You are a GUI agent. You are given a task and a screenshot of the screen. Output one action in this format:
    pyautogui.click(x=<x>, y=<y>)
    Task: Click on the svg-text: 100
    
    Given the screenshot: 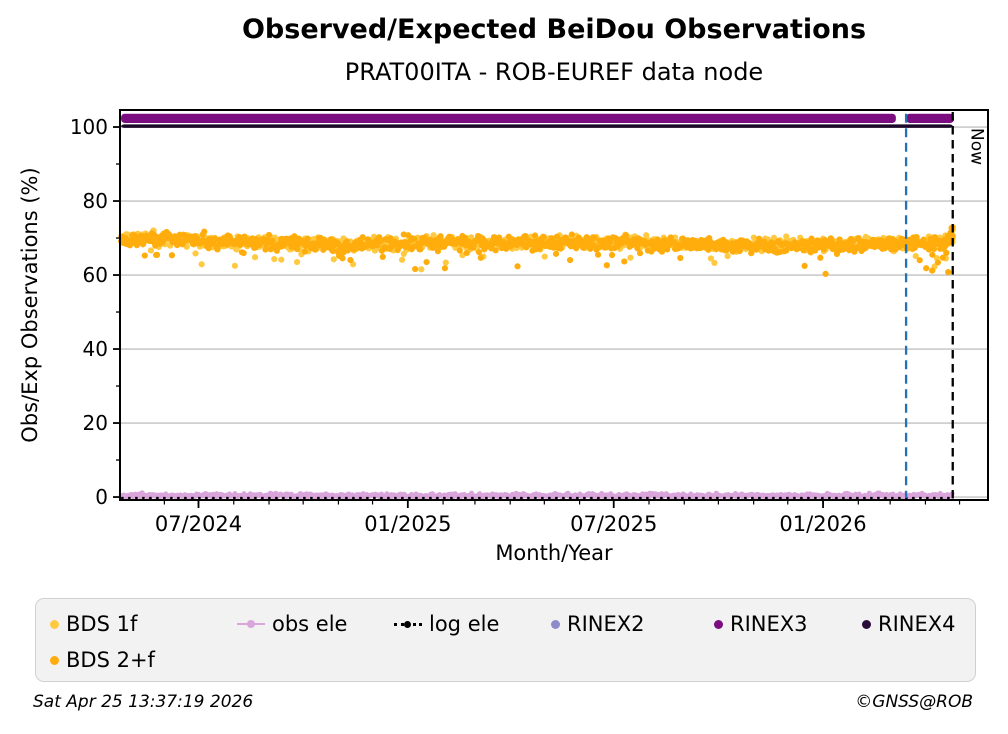 What is the action you would take?
    pyautogui.click(x=89, y=127)
    